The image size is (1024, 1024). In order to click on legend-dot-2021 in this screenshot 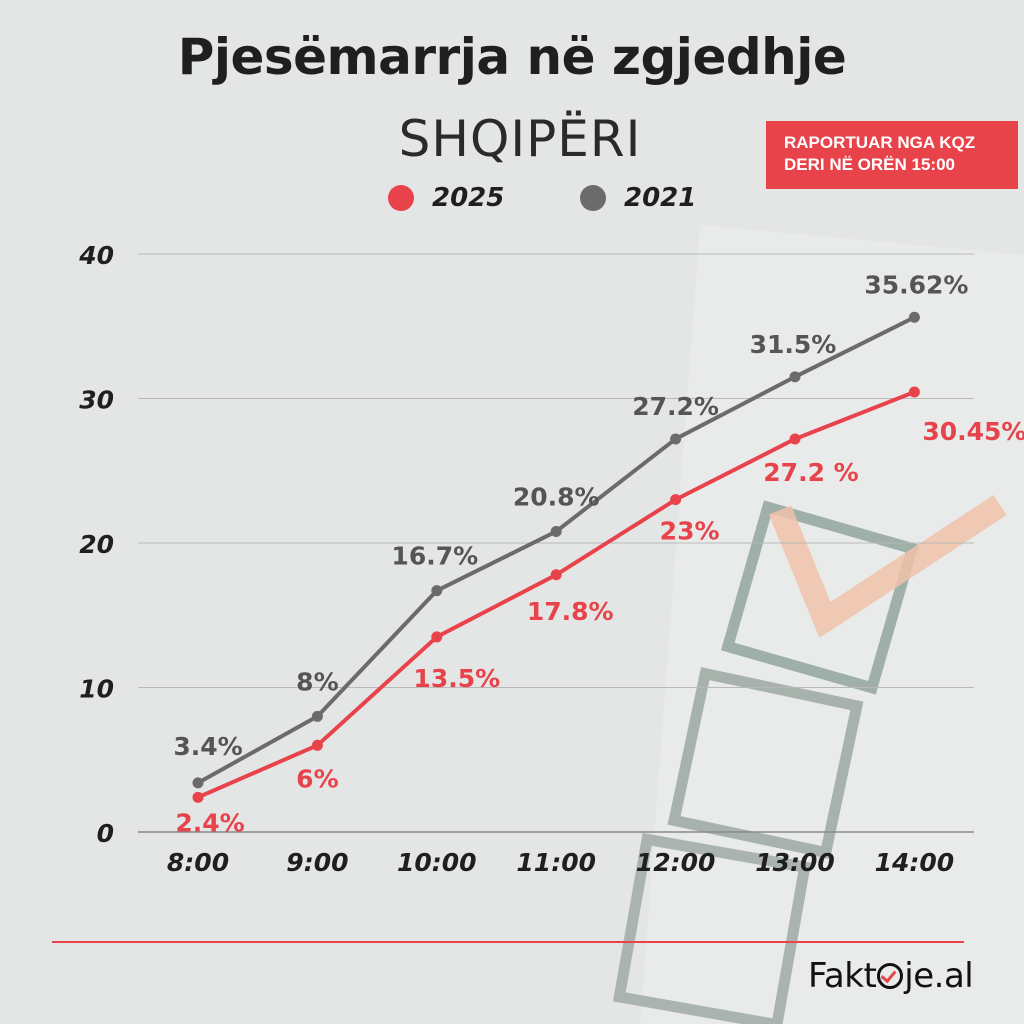, I will do `click(593, 198)`.